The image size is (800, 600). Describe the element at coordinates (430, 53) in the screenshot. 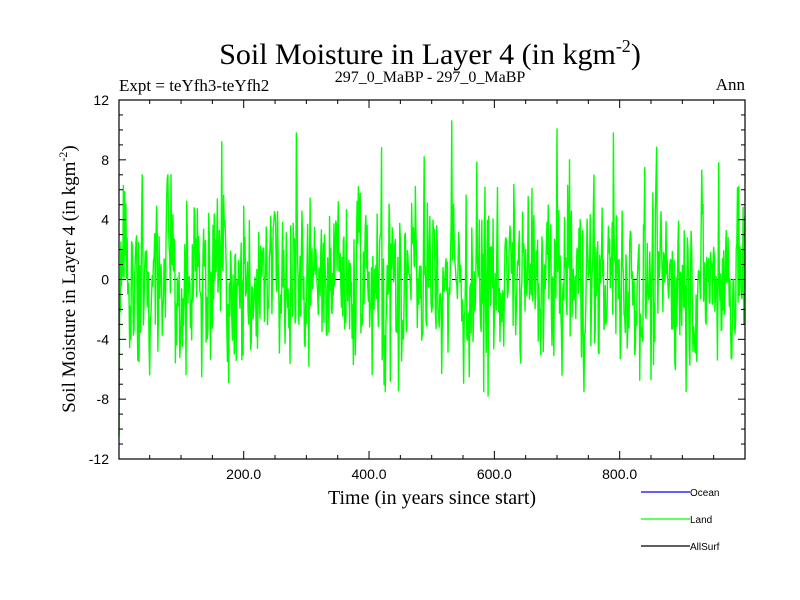

I see `chart-title: Soil Moisture in Layer 4 (in kgm-2)` at that location.